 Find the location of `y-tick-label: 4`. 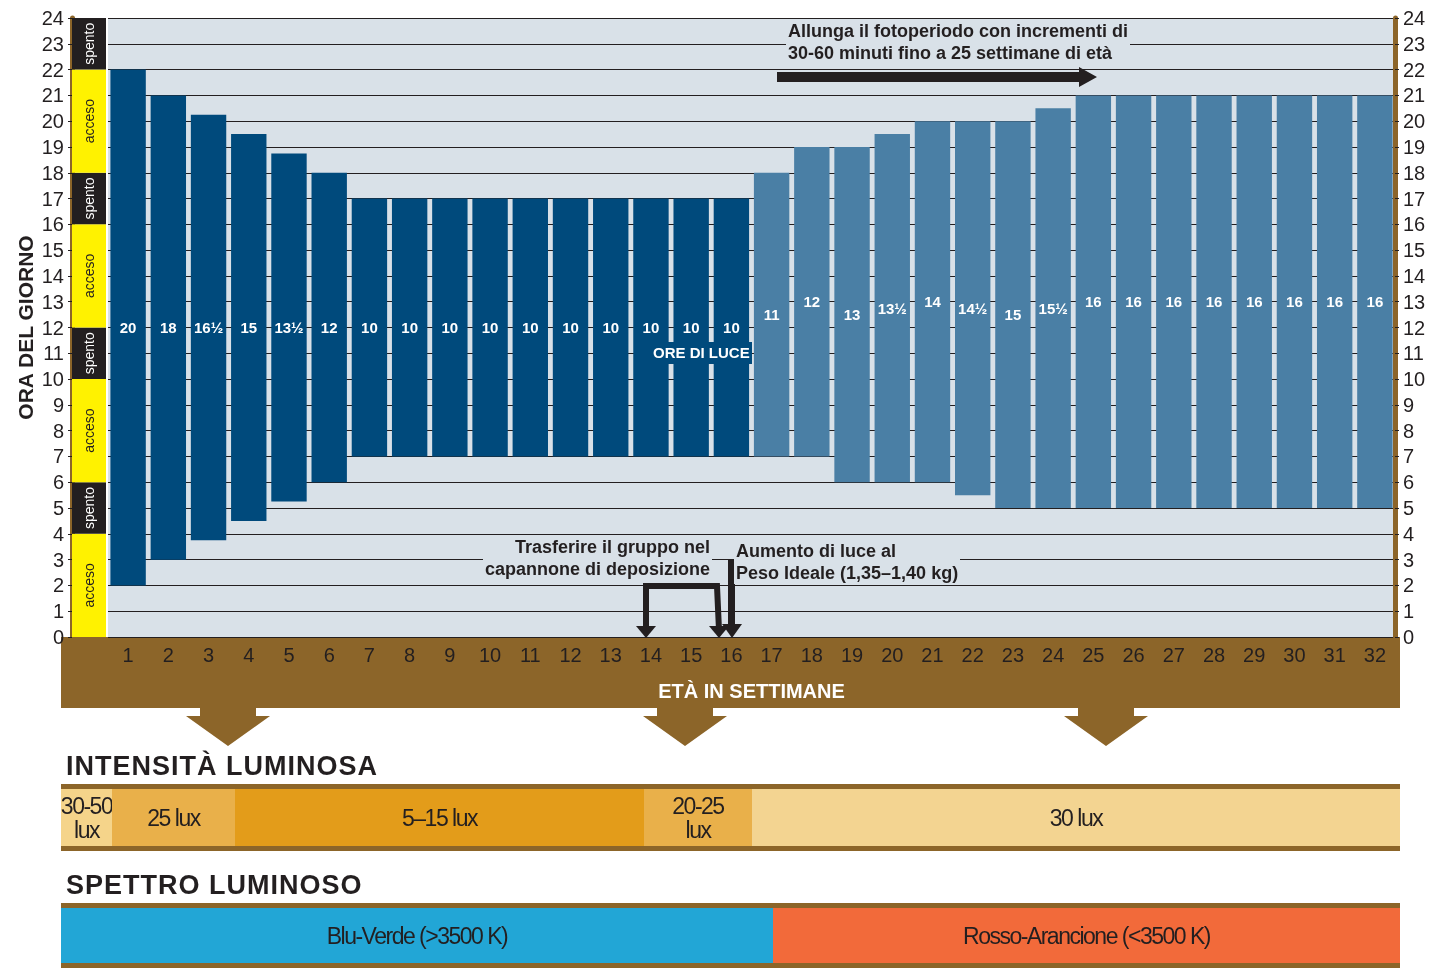

y-tick-label: 4 is located at coordinates (58, 533).